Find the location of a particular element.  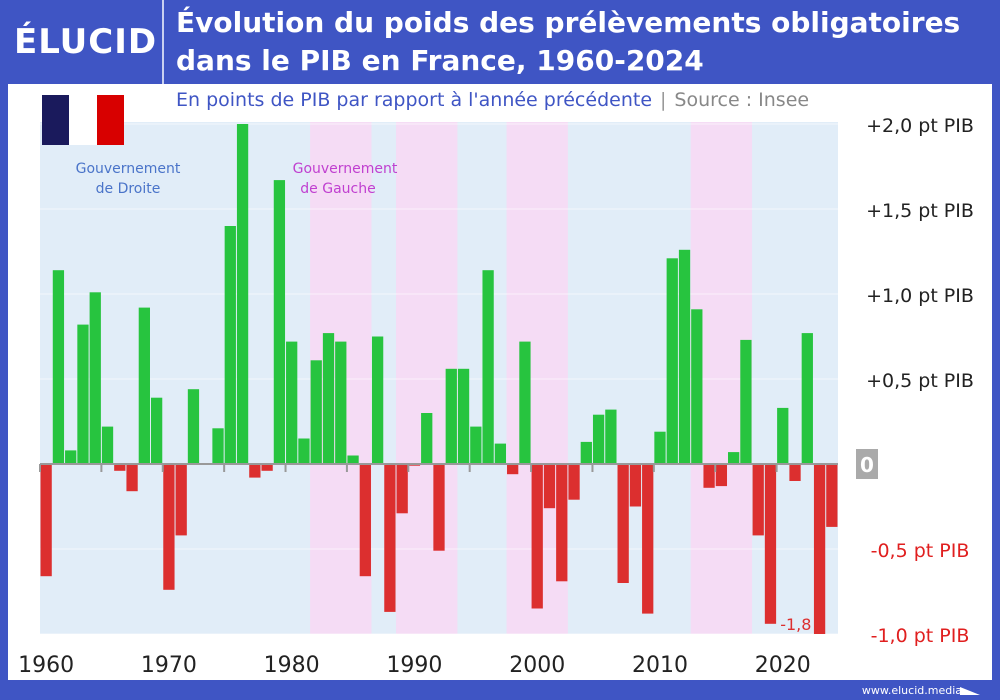

bar-1998 is located at coordinates (513, 469).